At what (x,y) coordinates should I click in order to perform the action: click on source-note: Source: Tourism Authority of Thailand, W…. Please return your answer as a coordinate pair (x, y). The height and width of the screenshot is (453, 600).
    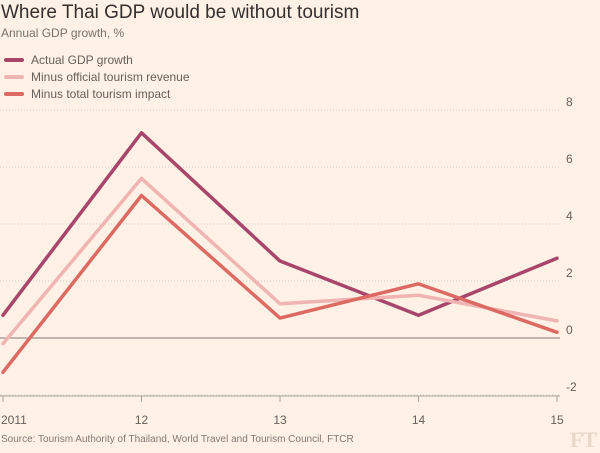
    Looking at the image, I should click on (177, 439).